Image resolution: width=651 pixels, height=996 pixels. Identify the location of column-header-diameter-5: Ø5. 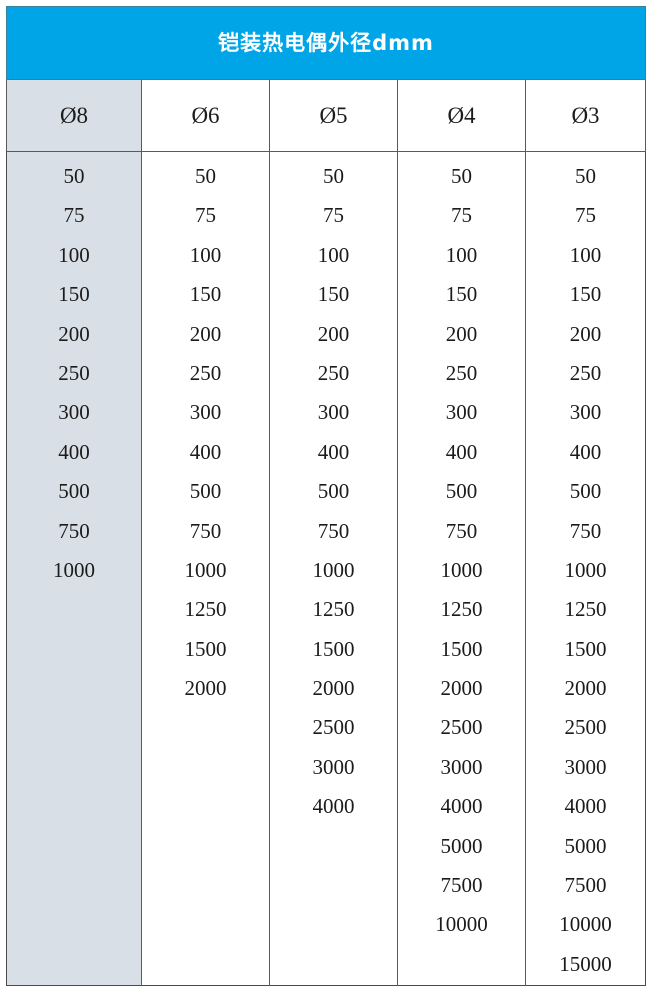
(333, 115).